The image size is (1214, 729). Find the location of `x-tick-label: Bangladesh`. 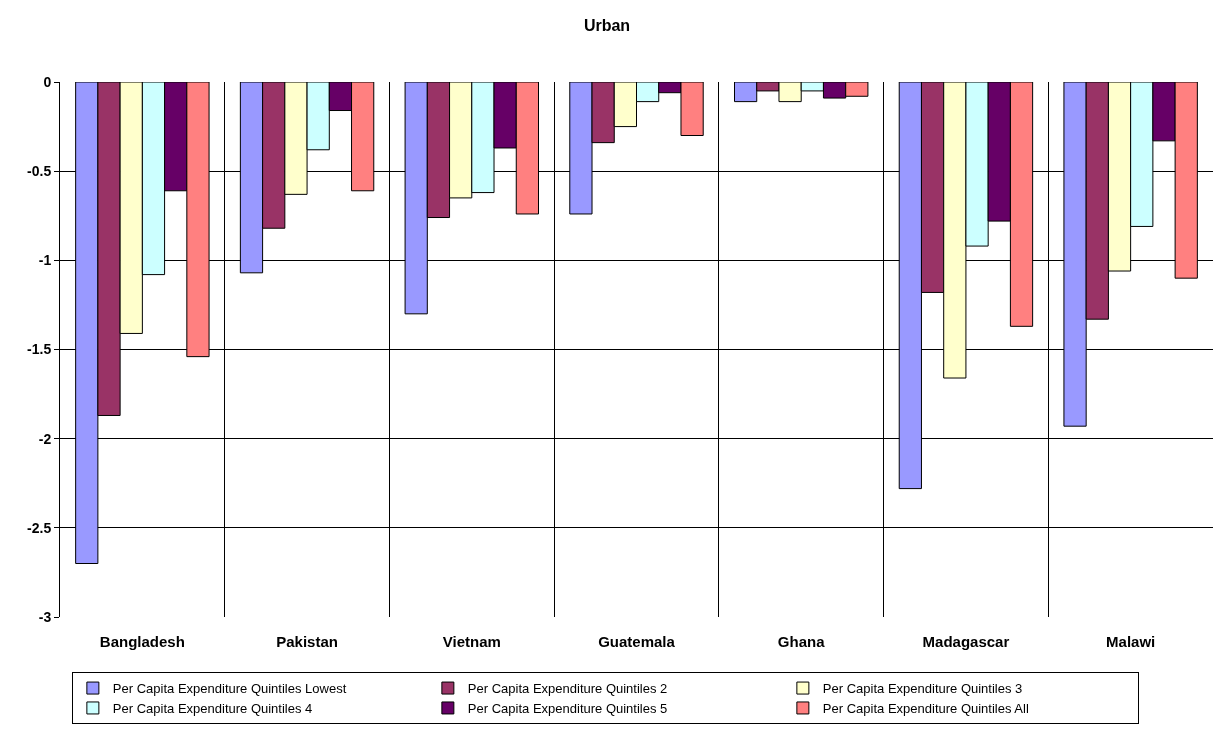

x-tick-label: Bangladesh is located at coordinates (142, 641).